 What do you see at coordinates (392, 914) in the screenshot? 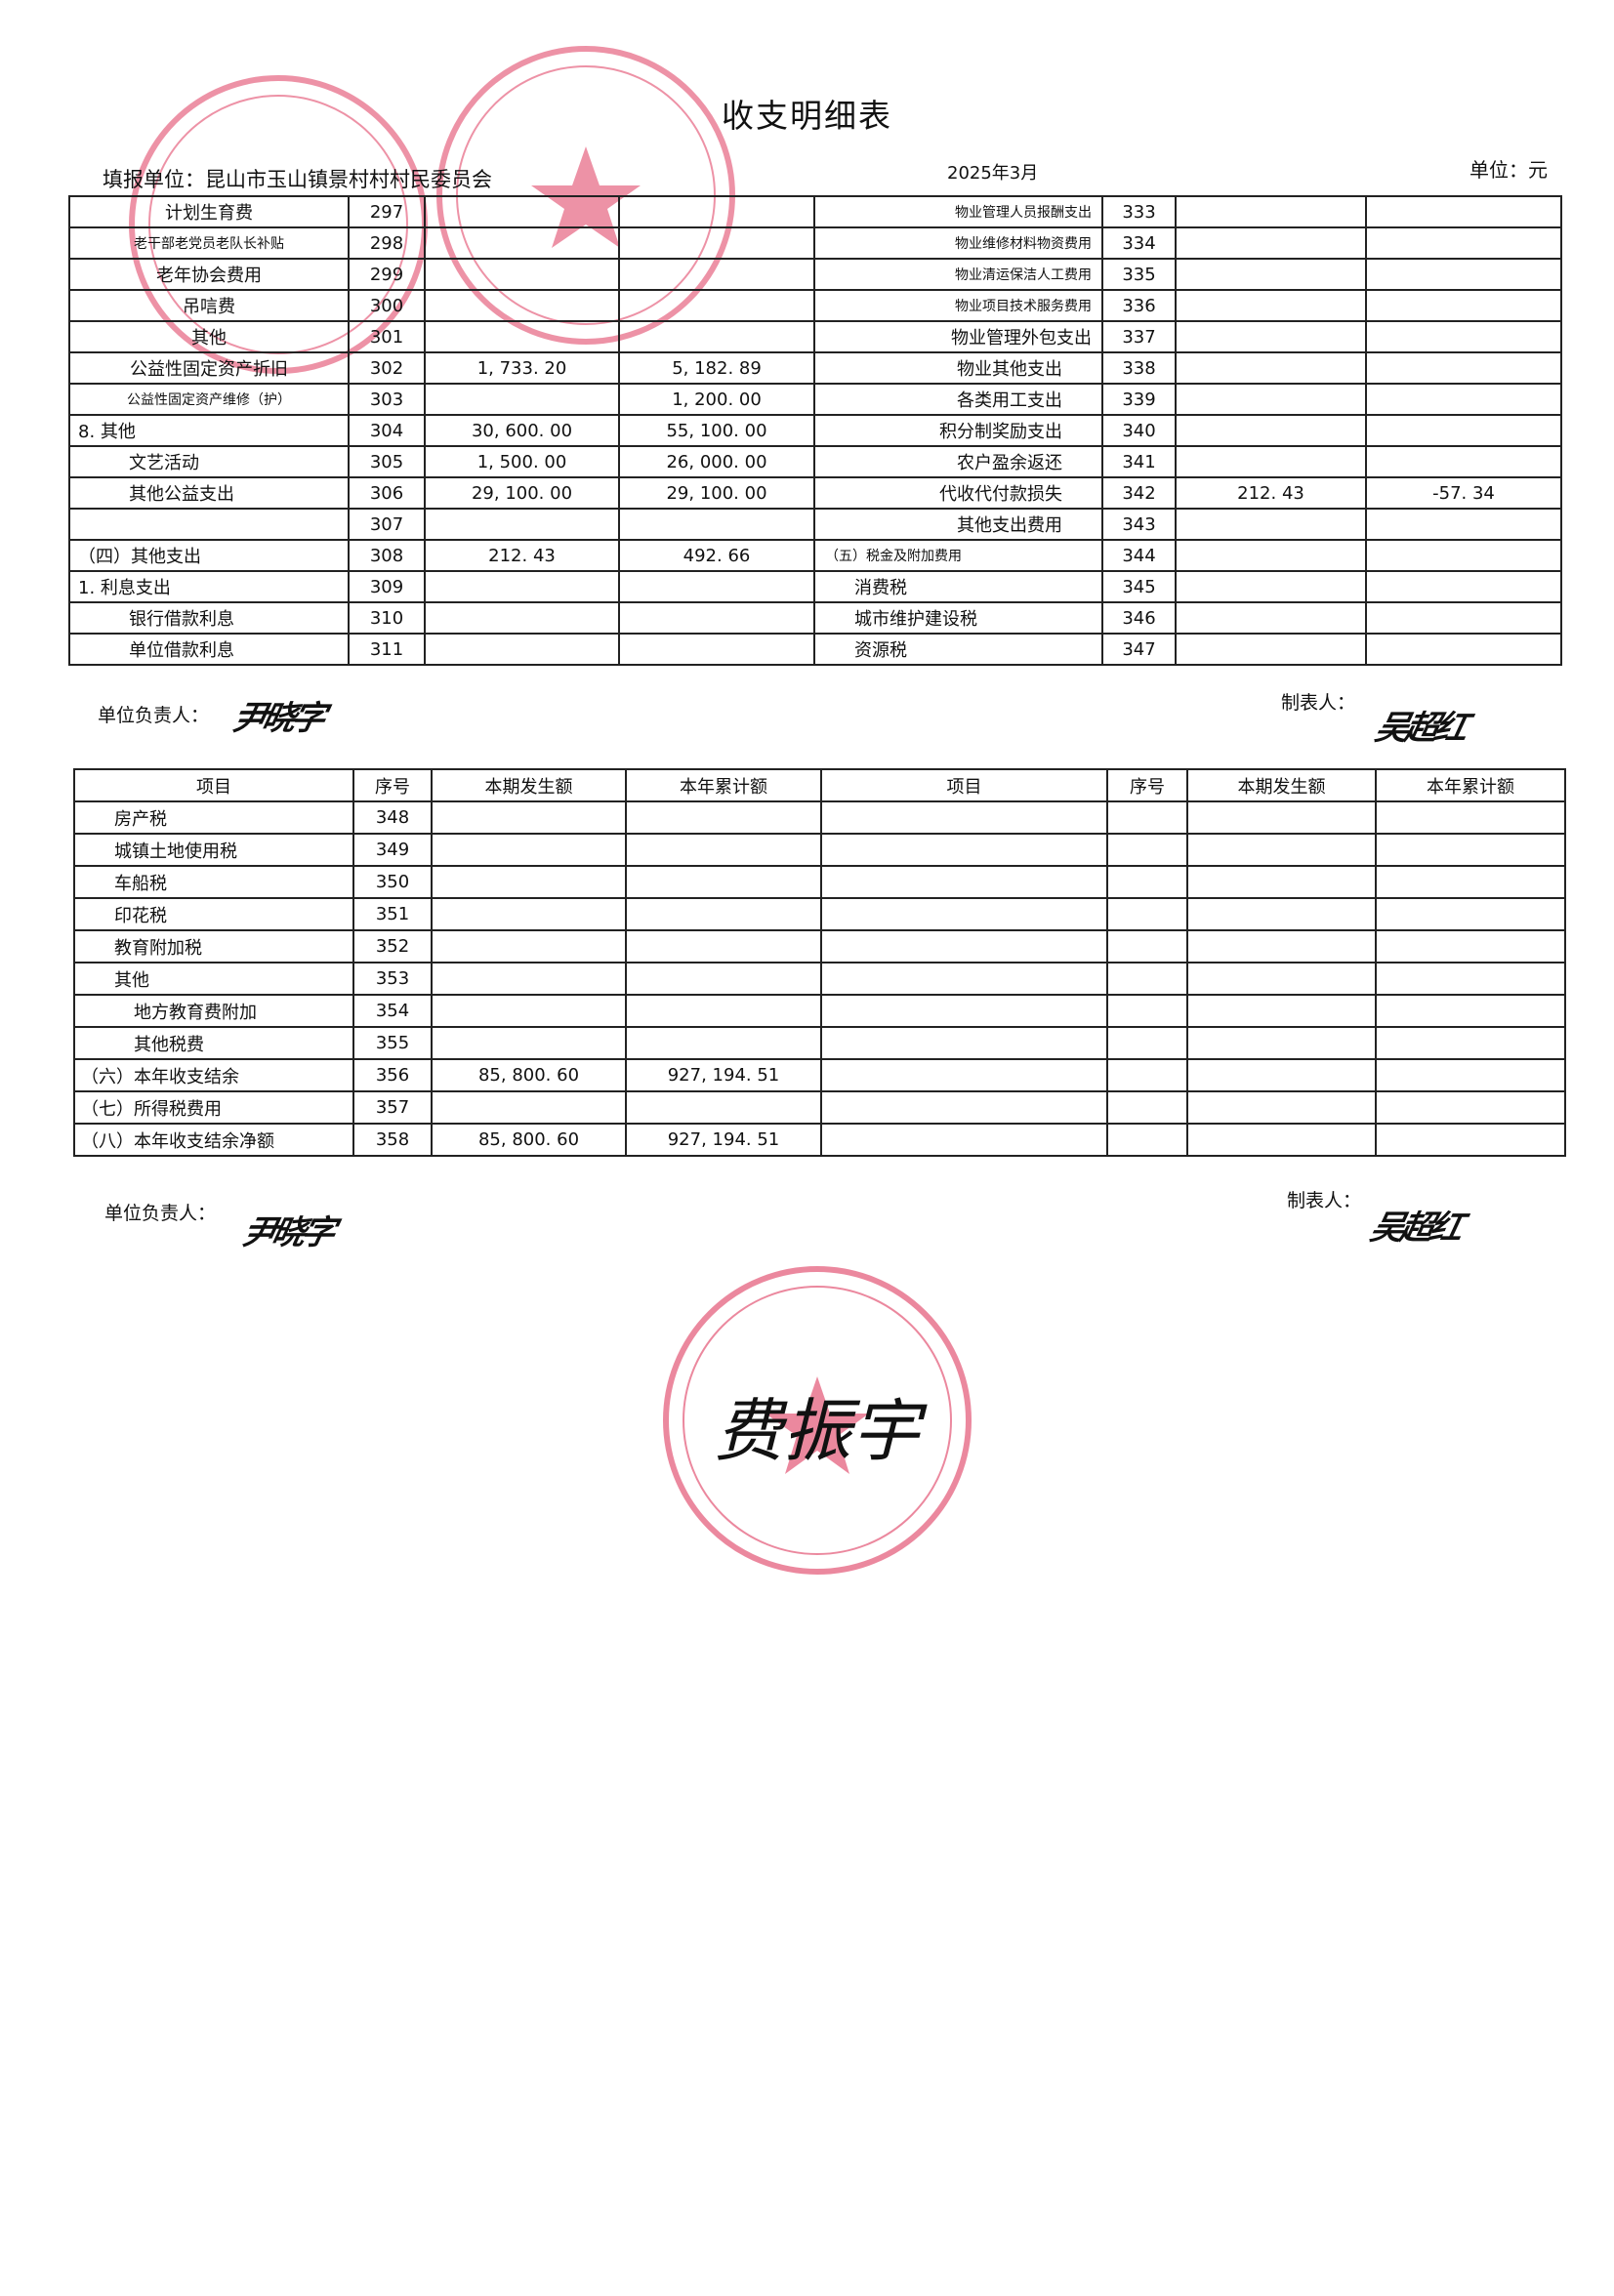
I see `row-number: 351` at bounding box center [392, 914].